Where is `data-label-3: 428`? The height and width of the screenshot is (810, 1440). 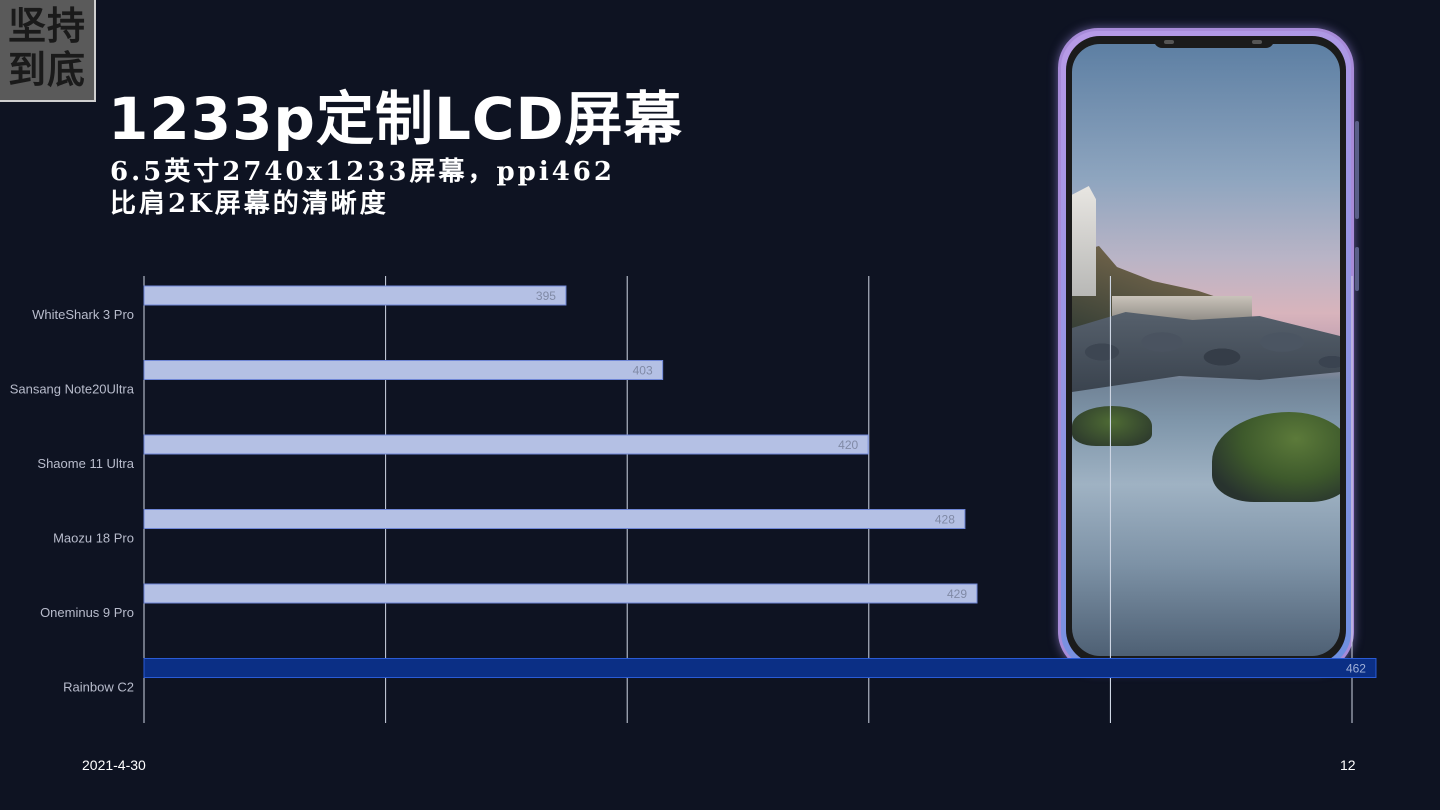 data-label-3: 428 is located at coordinates (945, 520).